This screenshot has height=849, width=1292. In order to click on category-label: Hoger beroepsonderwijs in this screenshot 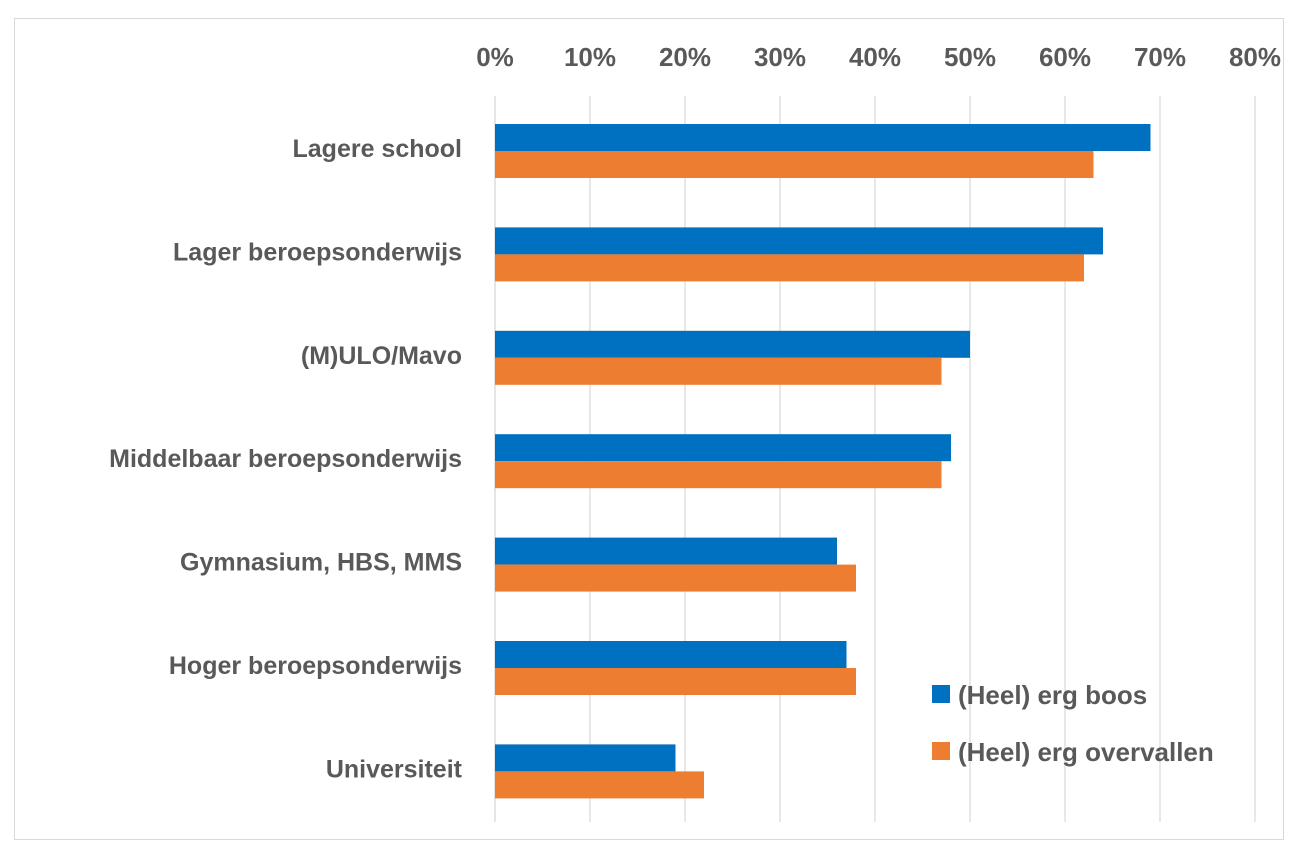, I will do `click(315, 666)`.